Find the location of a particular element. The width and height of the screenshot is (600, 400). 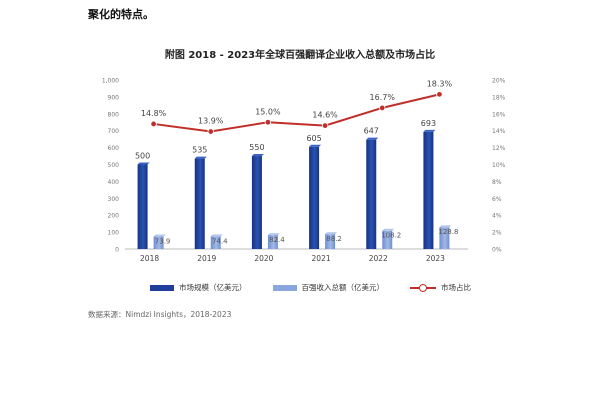

y-left-tick-label: 300 is located at coordinates (114, 199).